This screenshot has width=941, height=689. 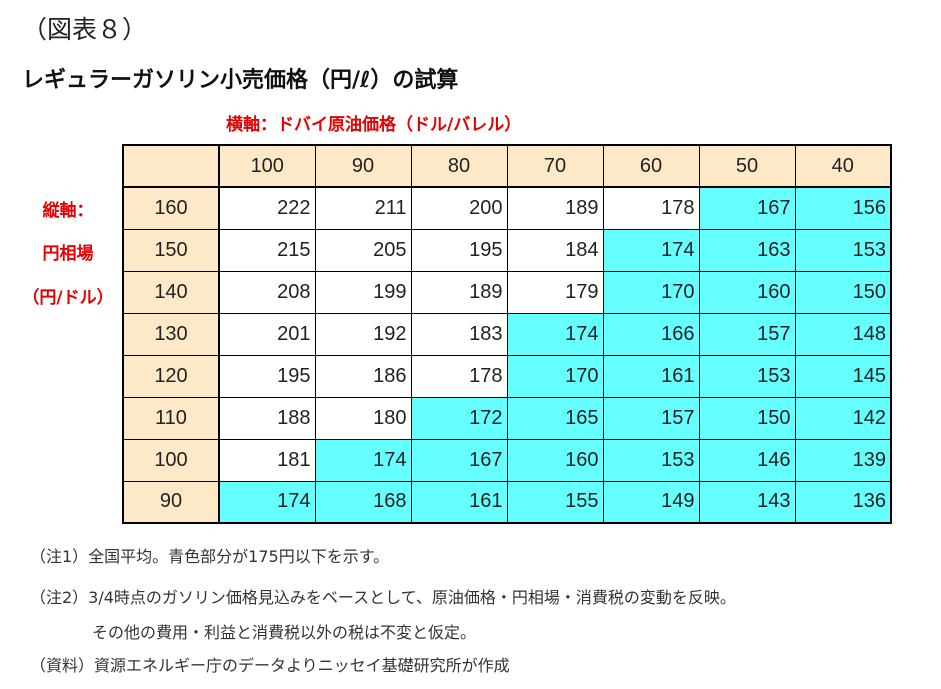 I want to click on note-1: （注1）全国平均。青色部分が175円以下を示す。, so click(x=210, y=556).